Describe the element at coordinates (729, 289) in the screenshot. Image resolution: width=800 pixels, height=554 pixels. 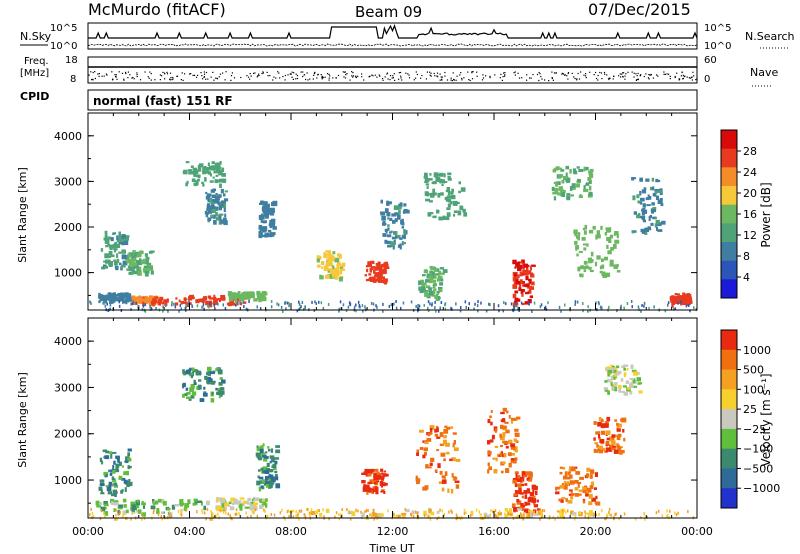
I see `power-colorbar-swatch` at that location.